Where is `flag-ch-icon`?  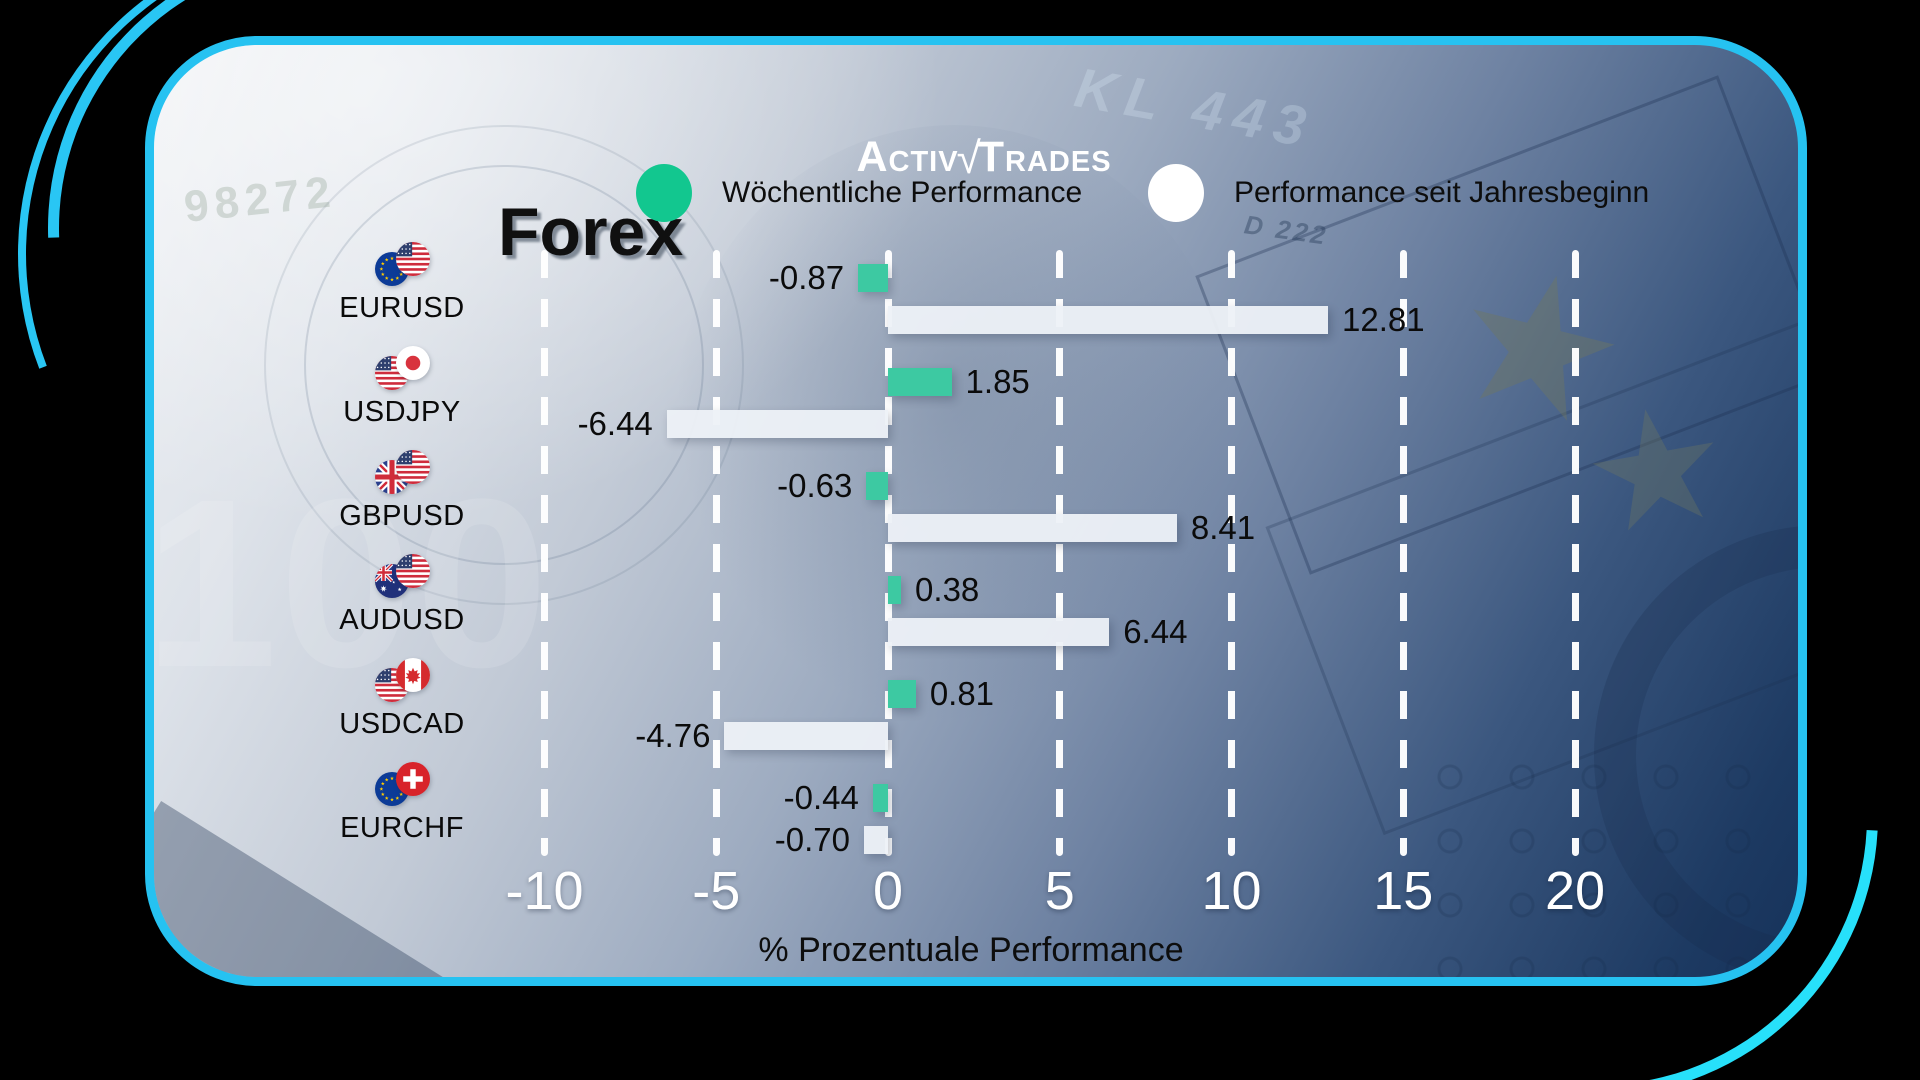 flag-ch-icon is located at coordinates (412, 779).